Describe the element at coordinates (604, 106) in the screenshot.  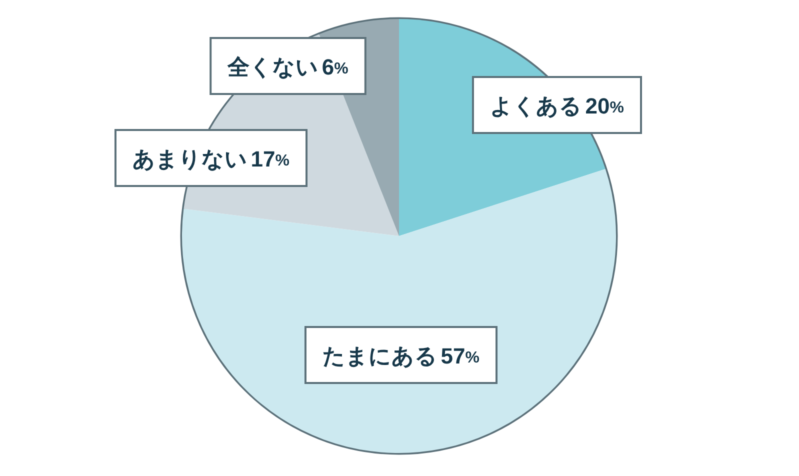
I see `data-label: 20%` at that location.